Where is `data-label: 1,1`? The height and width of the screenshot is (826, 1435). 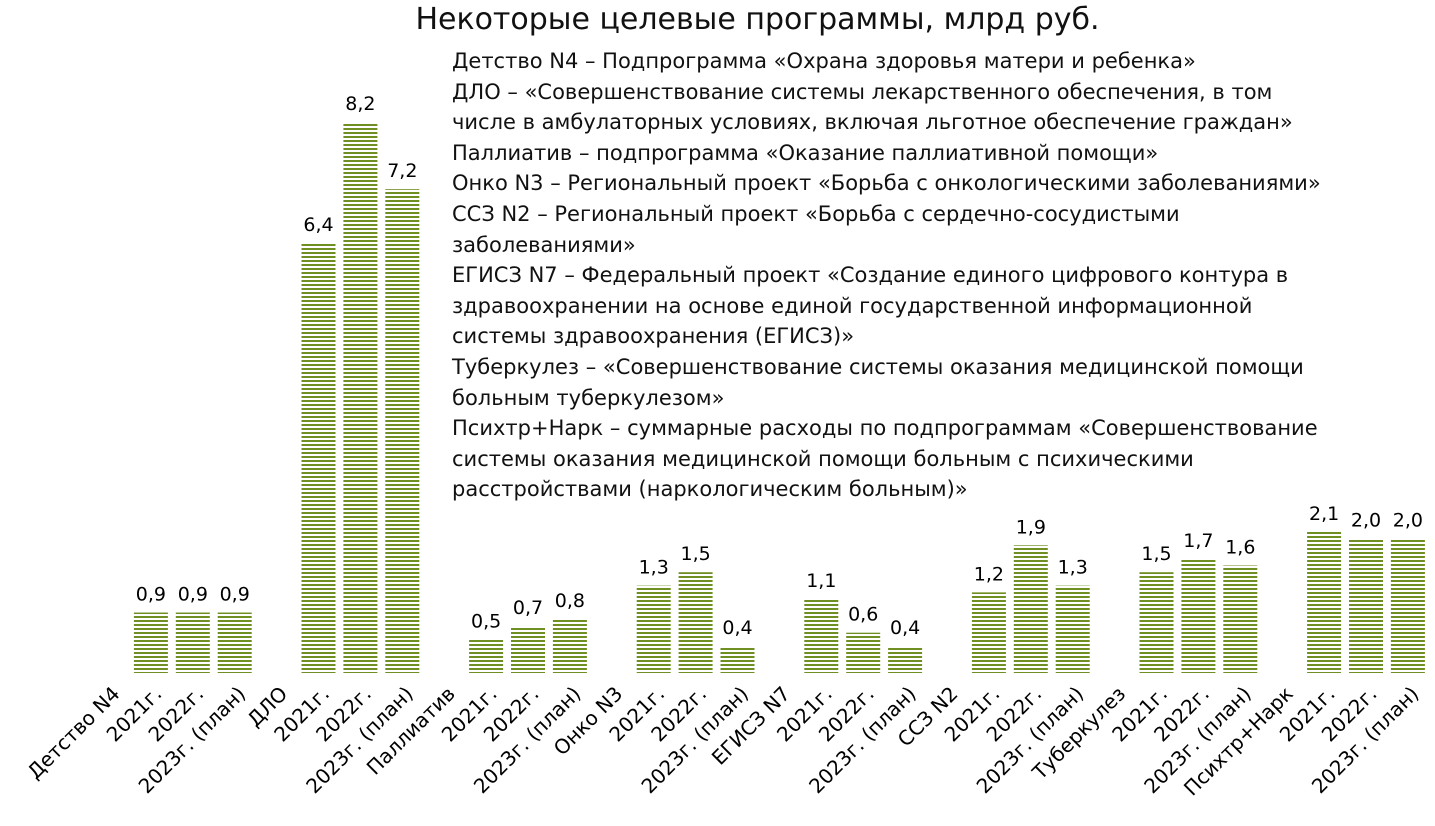
data-label: 1,1 is located at coordinates (821, 581).